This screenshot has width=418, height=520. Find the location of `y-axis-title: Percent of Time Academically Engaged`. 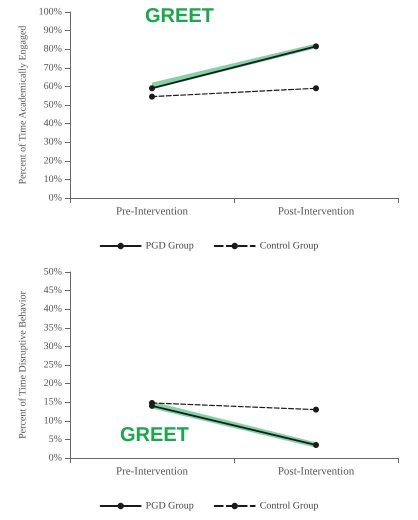

y-axis-title: Percent of Time Academically Engaged is located at coordinates (22, 105).